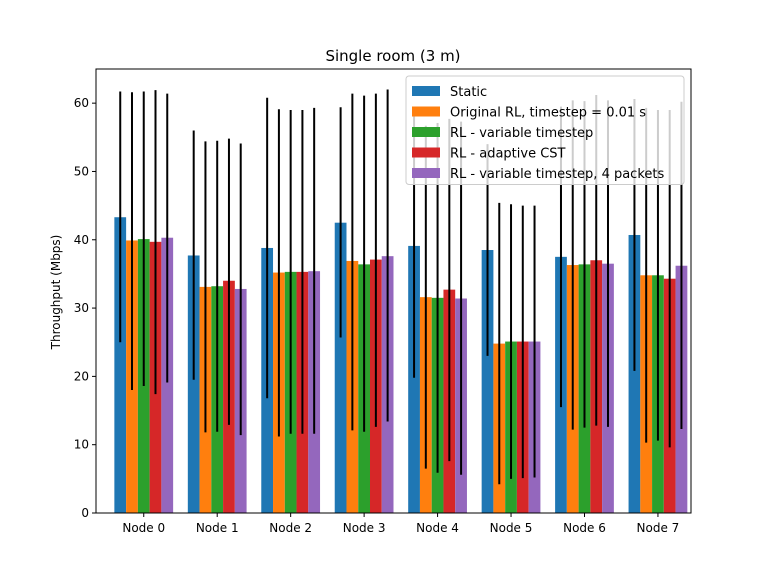  What do you see at coordinates (584, 528) in the screenshot?
I see `x-tick-label: Node 6` at bounding box center [584, 528].